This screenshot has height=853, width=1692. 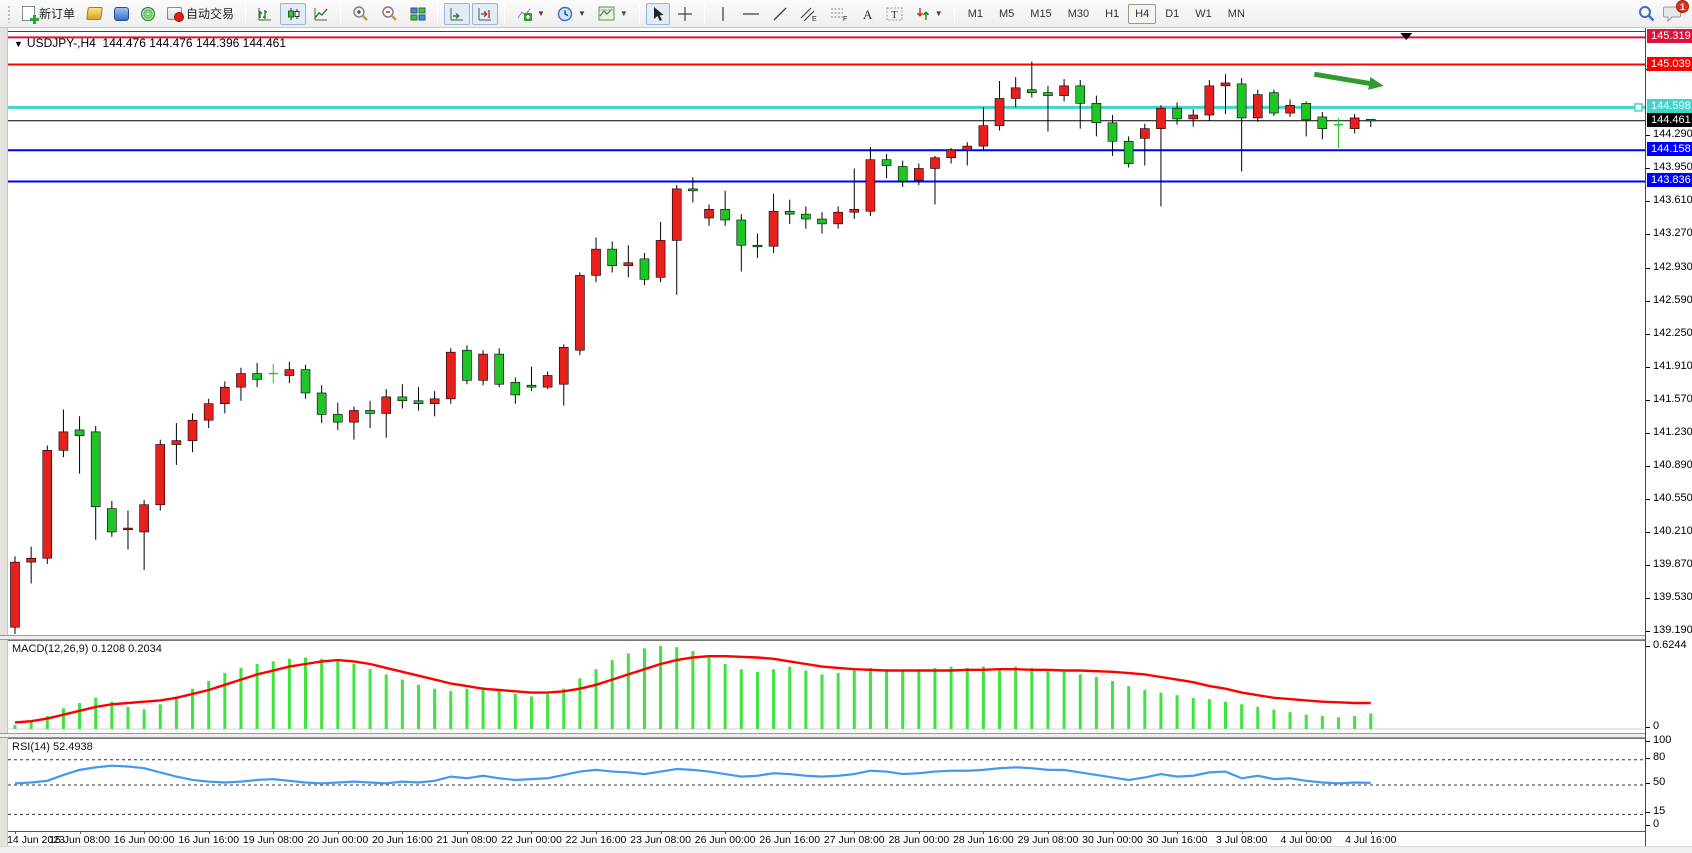 I want to click on price-axis-tick: 0, so click(x=1669, y=824).